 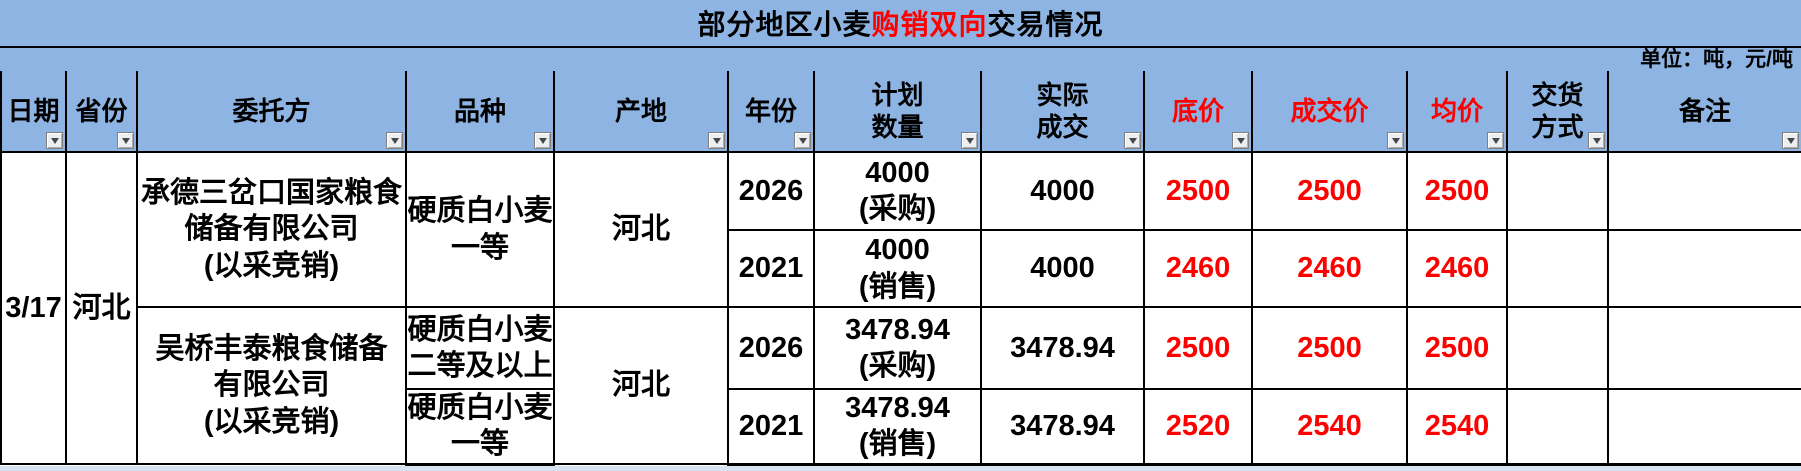 I want to click on cell-consignor: 吴桥丰泰粮食储备 有限公司 (以采竞销), so click(x=271, y=385).